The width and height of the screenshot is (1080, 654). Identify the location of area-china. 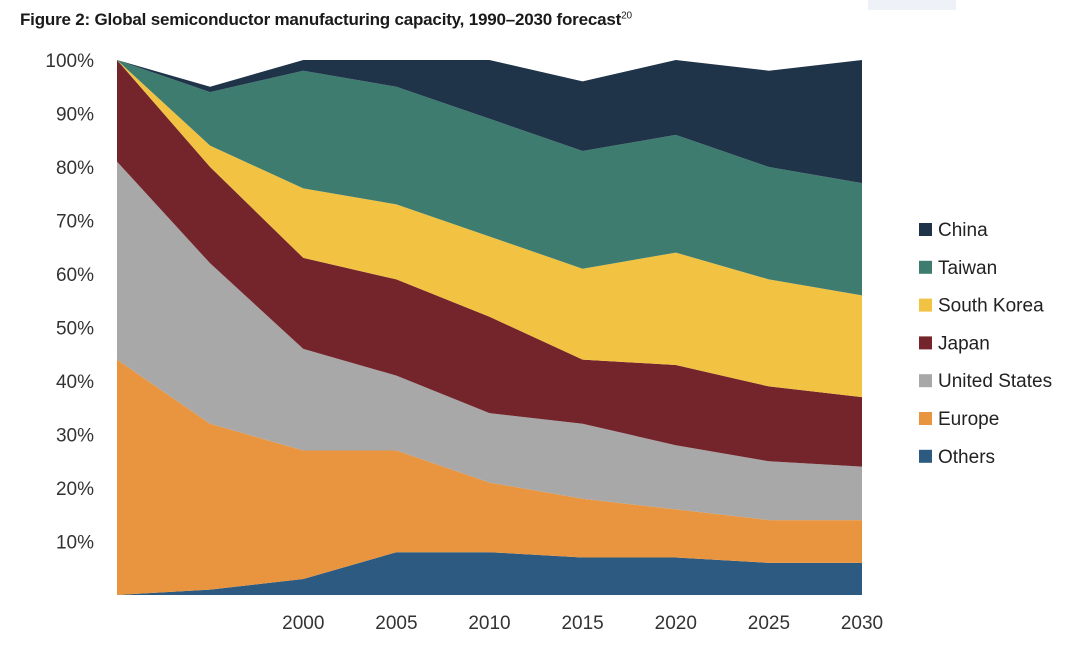
(489, 122).